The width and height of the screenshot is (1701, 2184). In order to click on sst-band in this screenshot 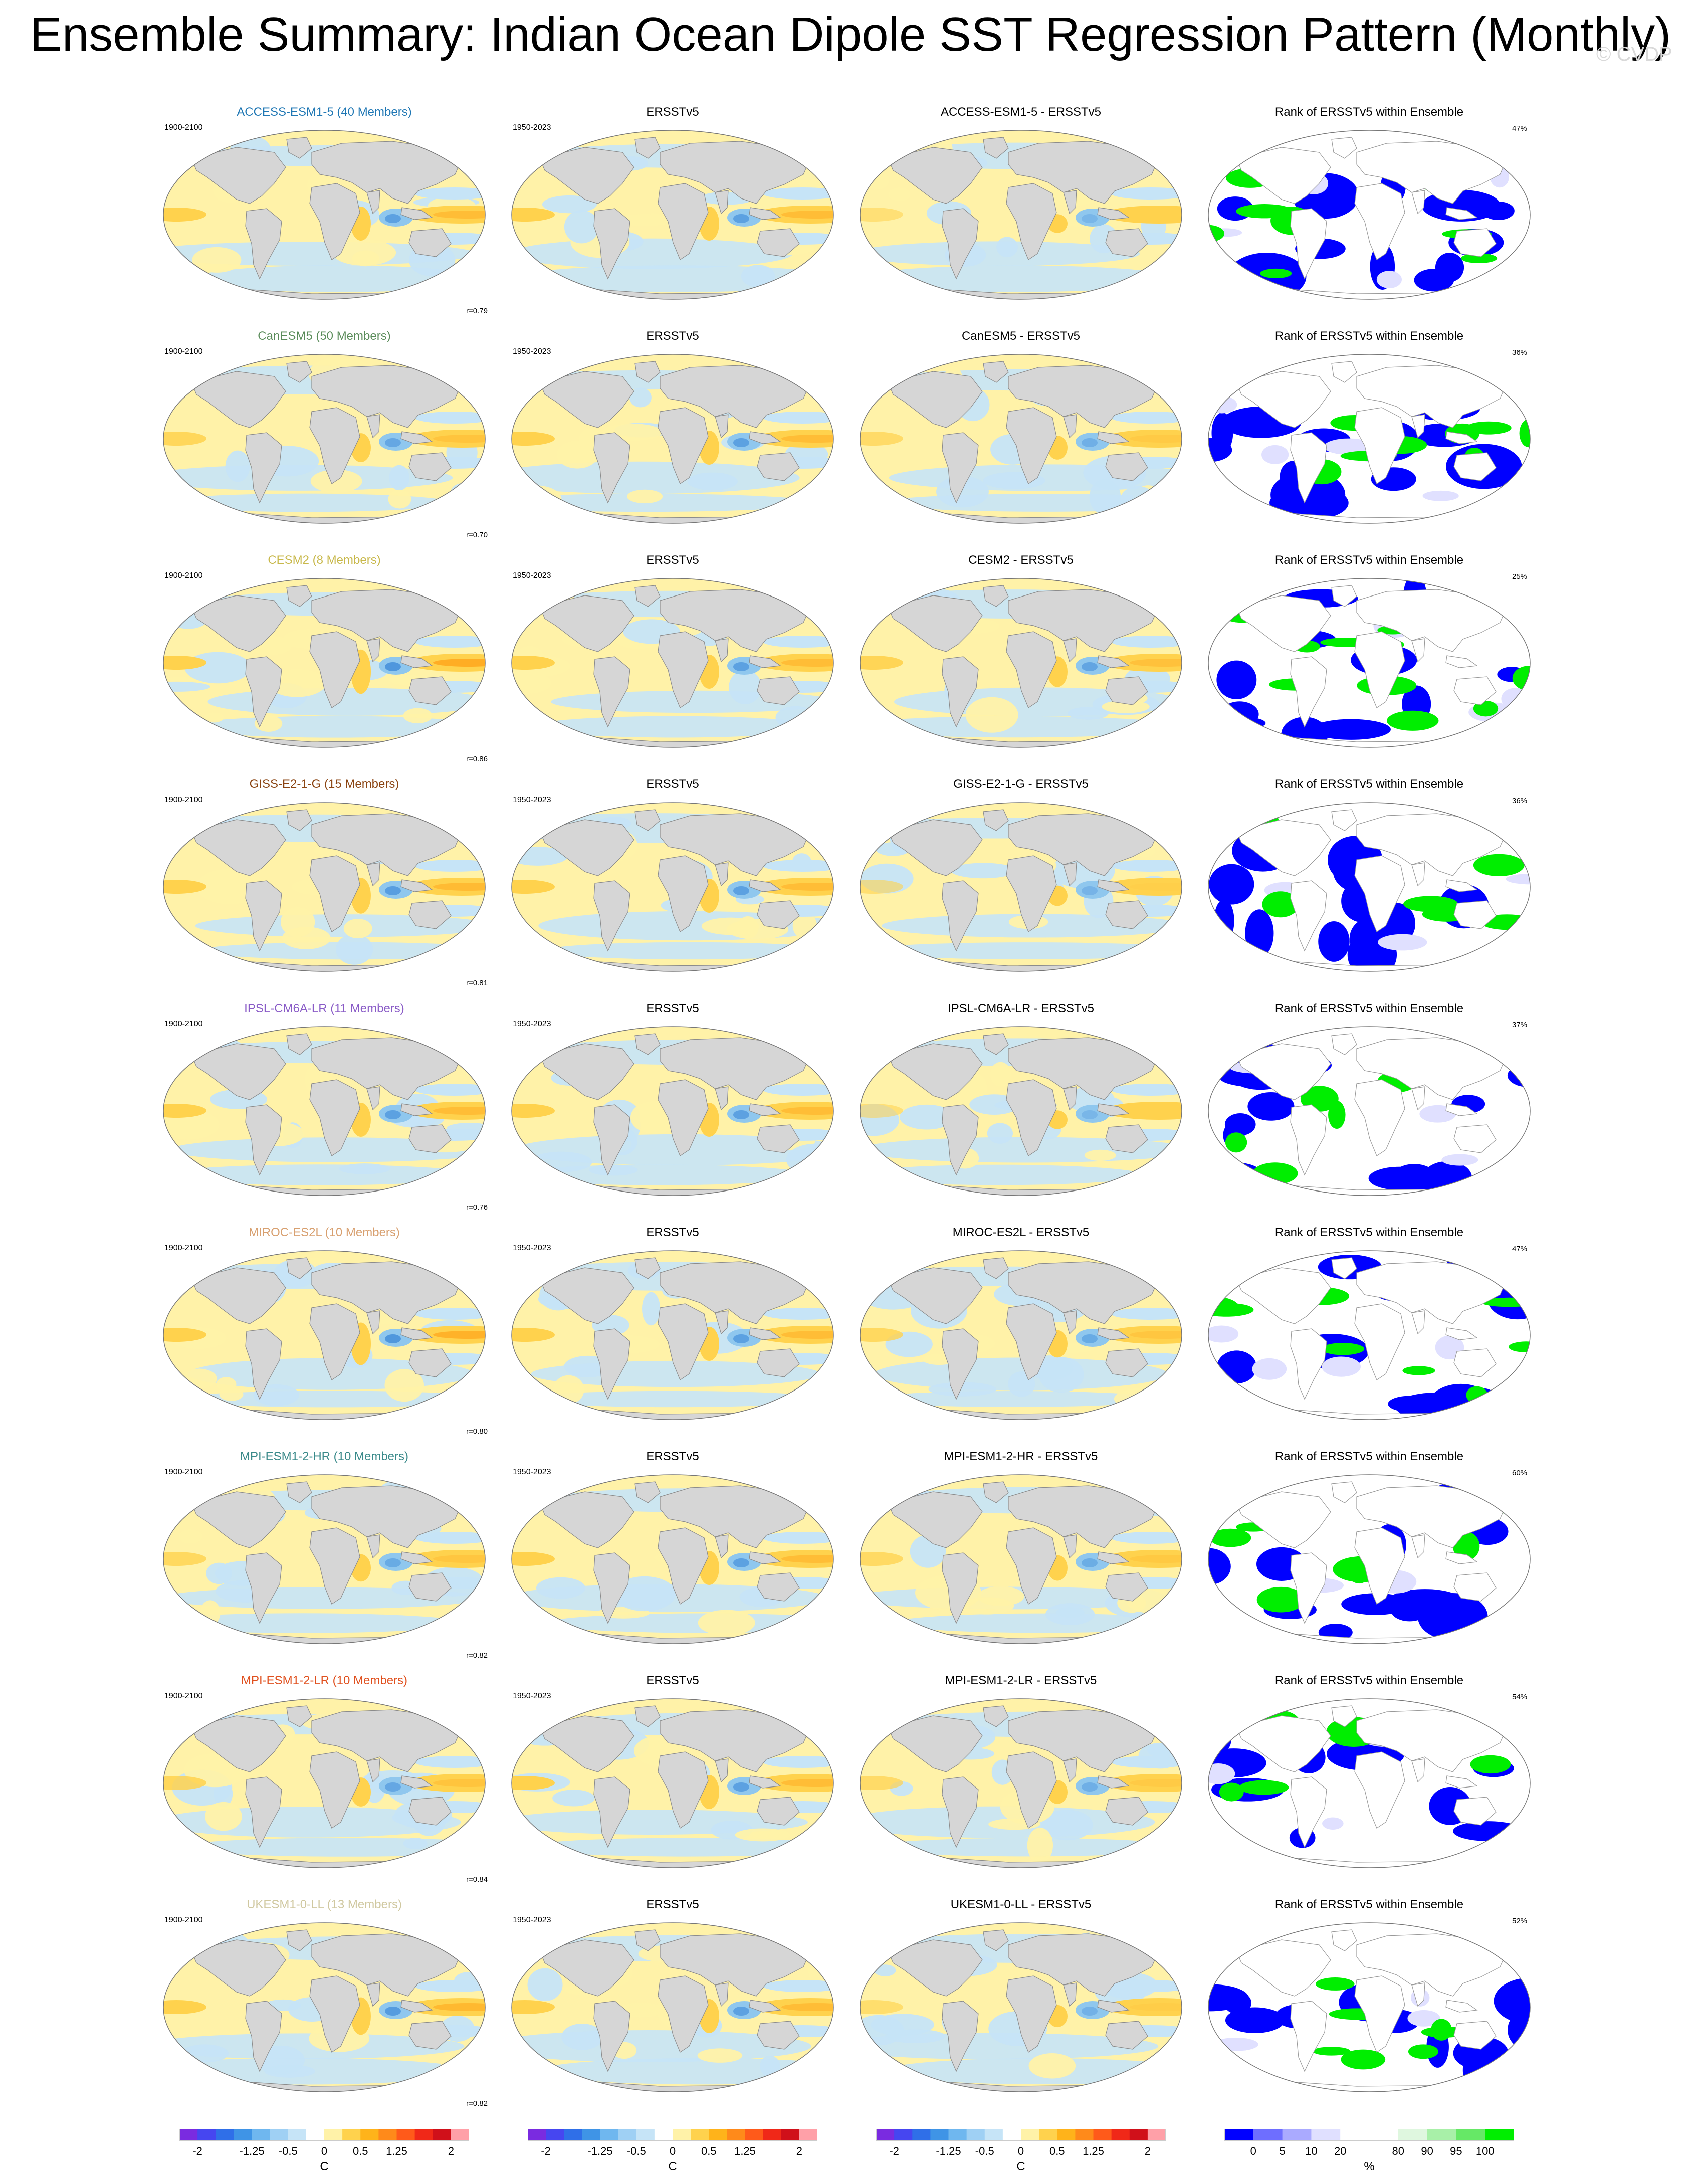, I will do `click(319, 1175)`.